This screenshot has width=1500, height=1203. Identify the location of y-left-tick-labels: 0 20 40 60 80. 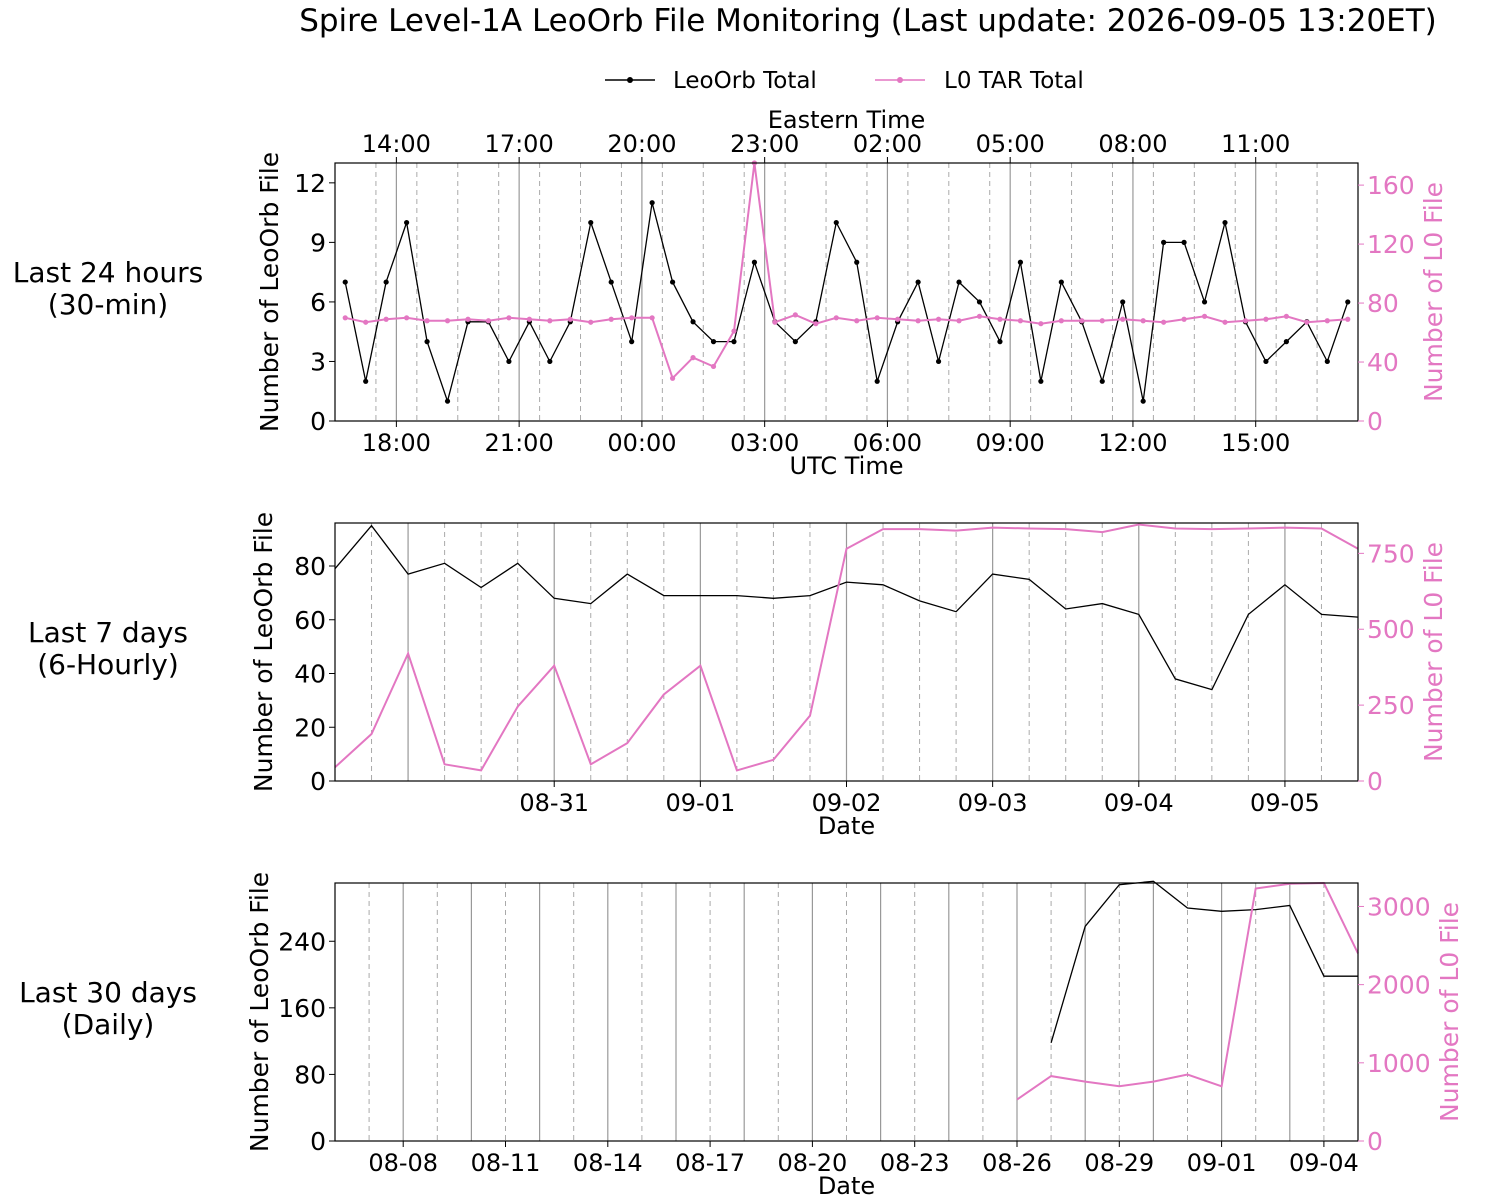
(314, 674).